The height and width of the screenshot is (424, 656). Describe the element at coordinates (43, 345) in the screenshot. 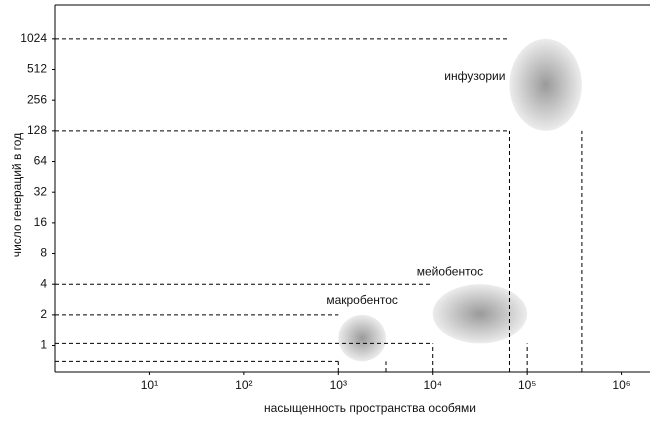

I see `y-tick-label: 1` at that location.